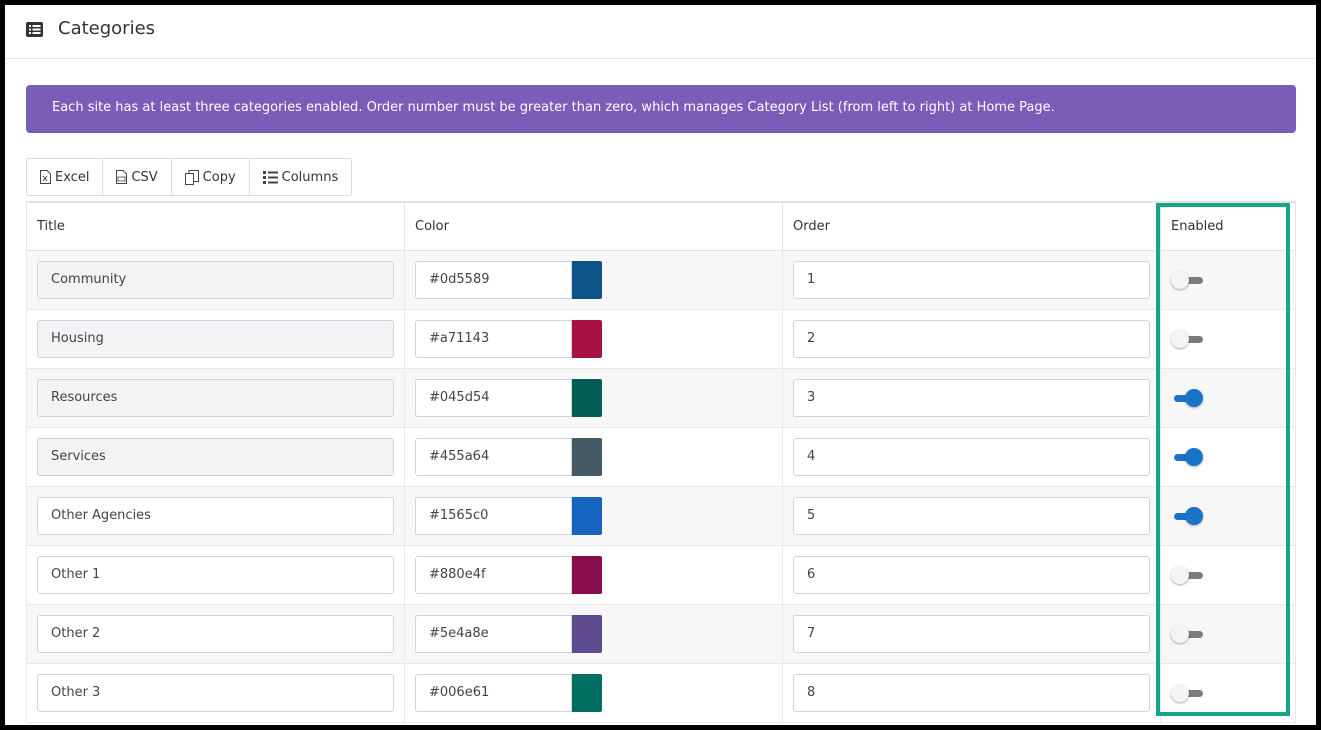 This screenshot has height=730, width=1321. What do you see at coordinates (971, 338) in the screenshot?
I see `order-input: 2` at bounding box center [971, 338].